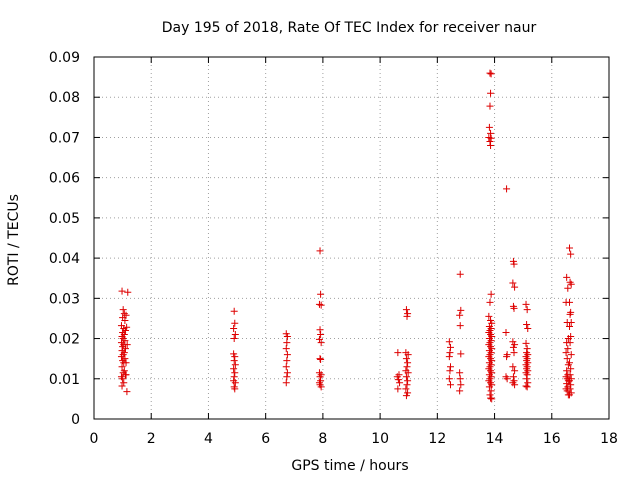  I want to click on x-tick-label: 18, so click(609, 439).